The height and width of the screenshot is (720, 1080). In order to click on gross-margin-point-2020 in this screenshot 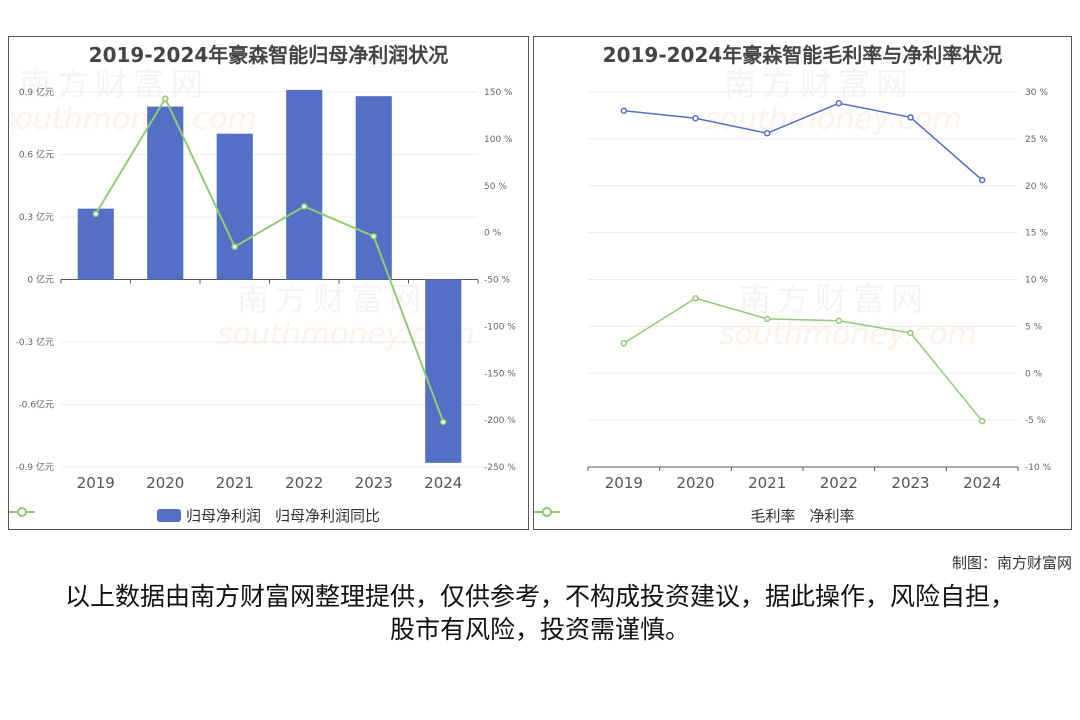, I will do `click(695, 118)`.